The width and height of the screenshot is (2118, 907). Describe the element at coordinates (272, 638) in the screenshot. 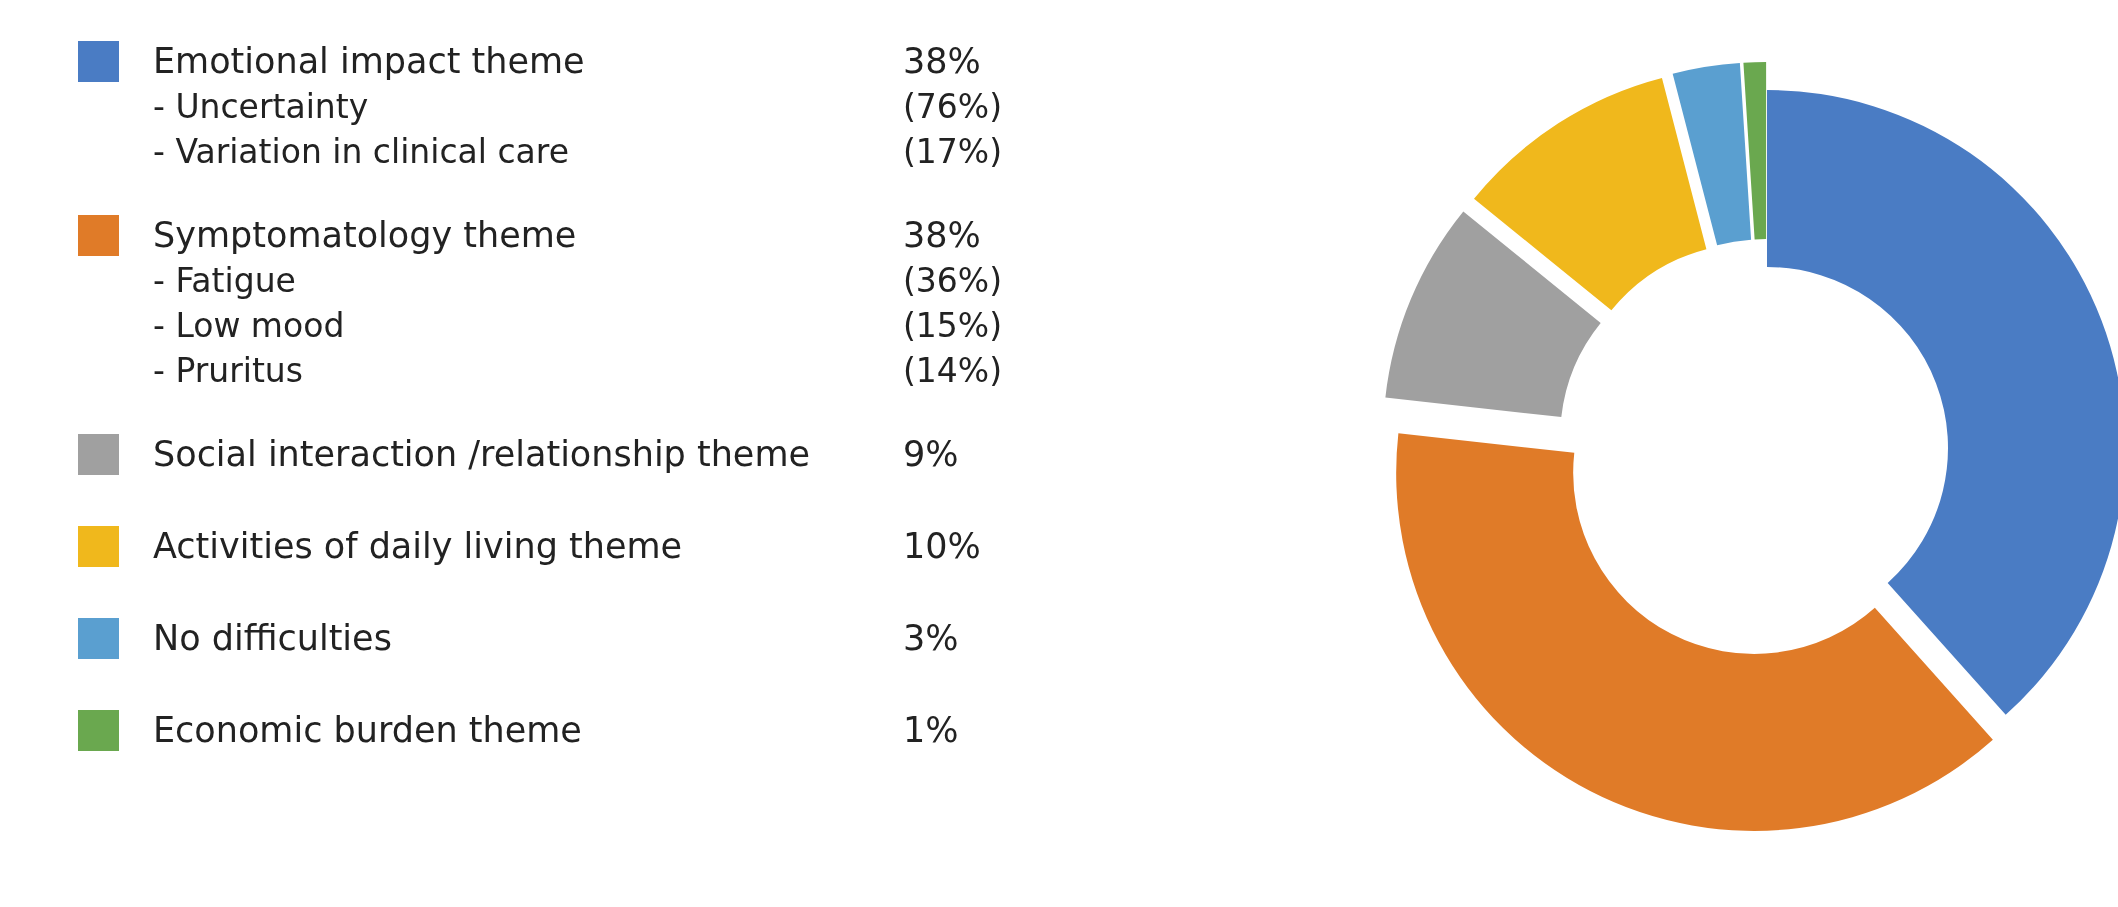

I see `legend-label: No difficulties` at that location.